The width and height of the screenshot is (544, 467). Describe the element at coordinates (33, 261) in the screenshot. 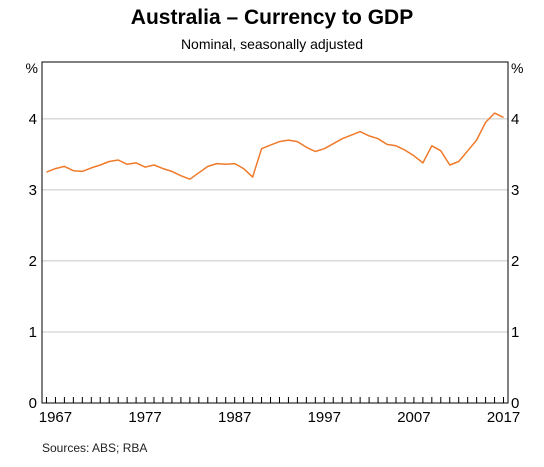

I see `y-tick-label-left-2: 2` at that location.